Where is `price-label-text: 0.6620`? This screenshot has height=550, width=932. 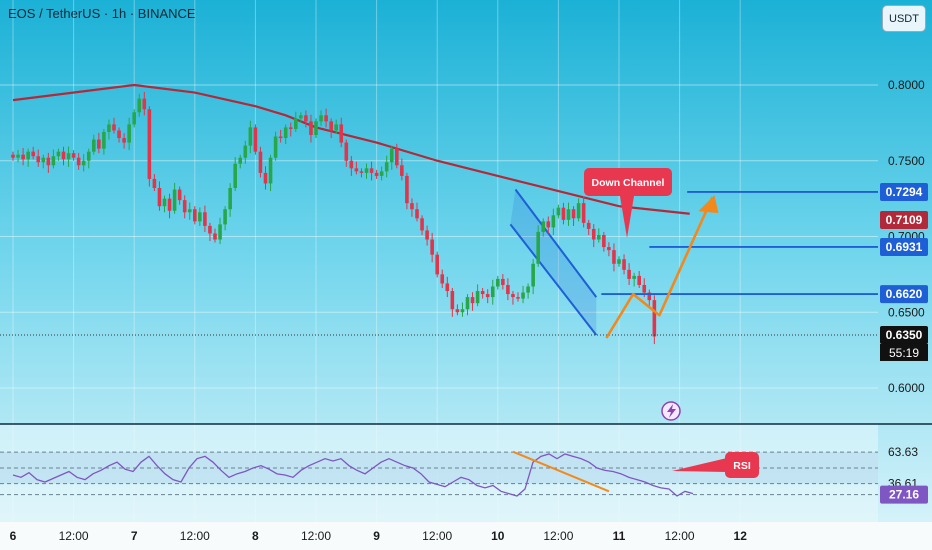
price-label-text: 0.6620 is located at coordinates (904, 294).